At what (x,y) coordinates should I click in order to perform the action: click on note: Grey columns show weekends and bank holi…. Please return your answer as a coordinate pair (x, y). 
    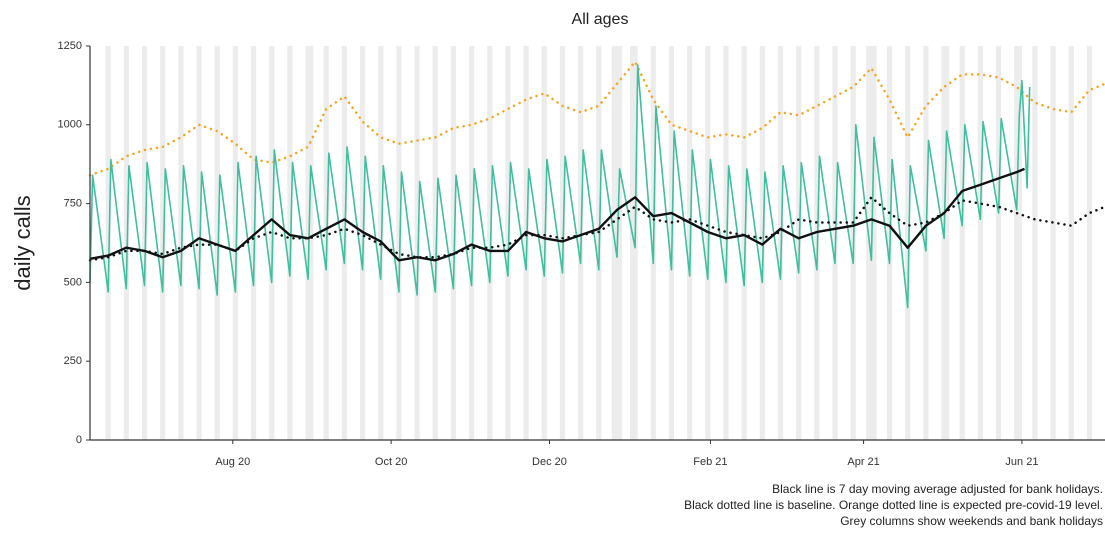
    Looking at the image, I should click on (971, 521).